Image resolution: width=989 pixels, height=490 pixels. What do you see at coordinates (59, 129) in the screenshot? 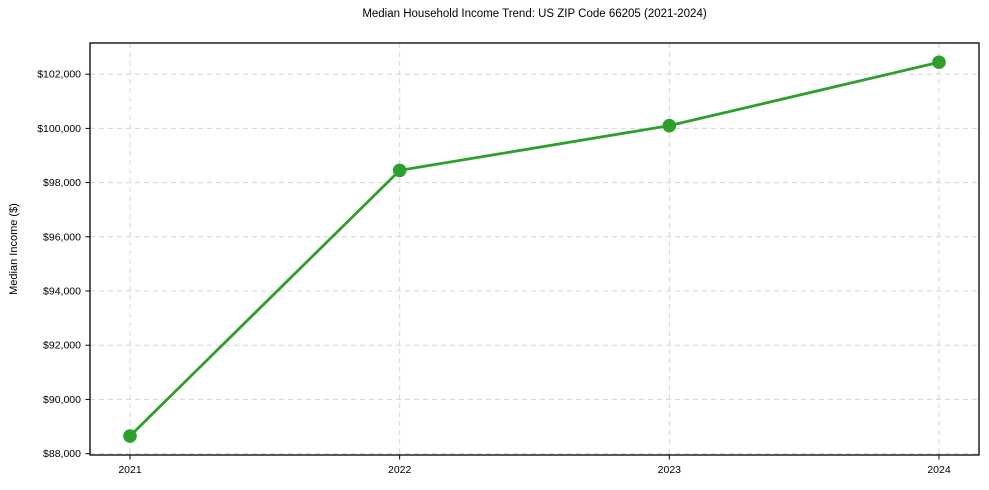
I see `y-tick-label: $100,000` at bounding box center [59, 129].